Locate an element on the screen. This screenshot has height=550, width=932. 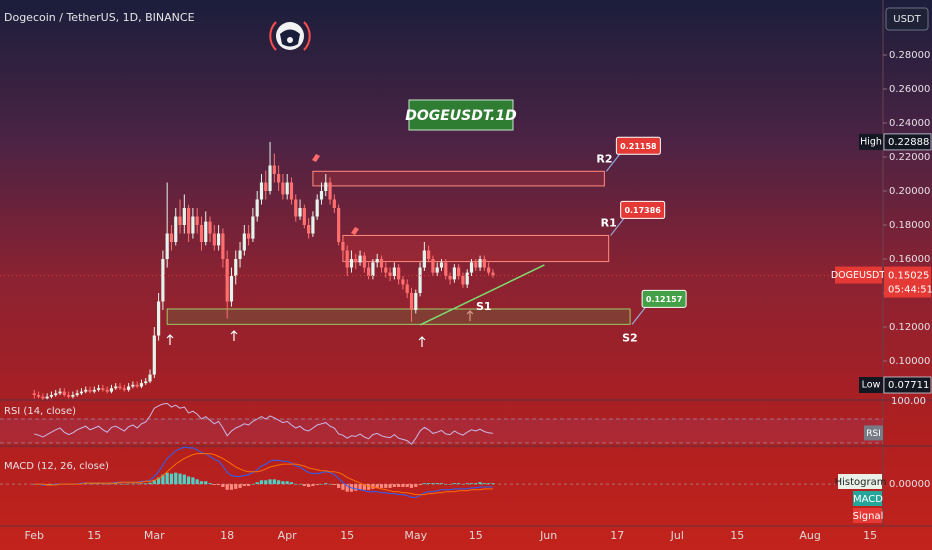
zone-badge is located at coordinates (664, 298).